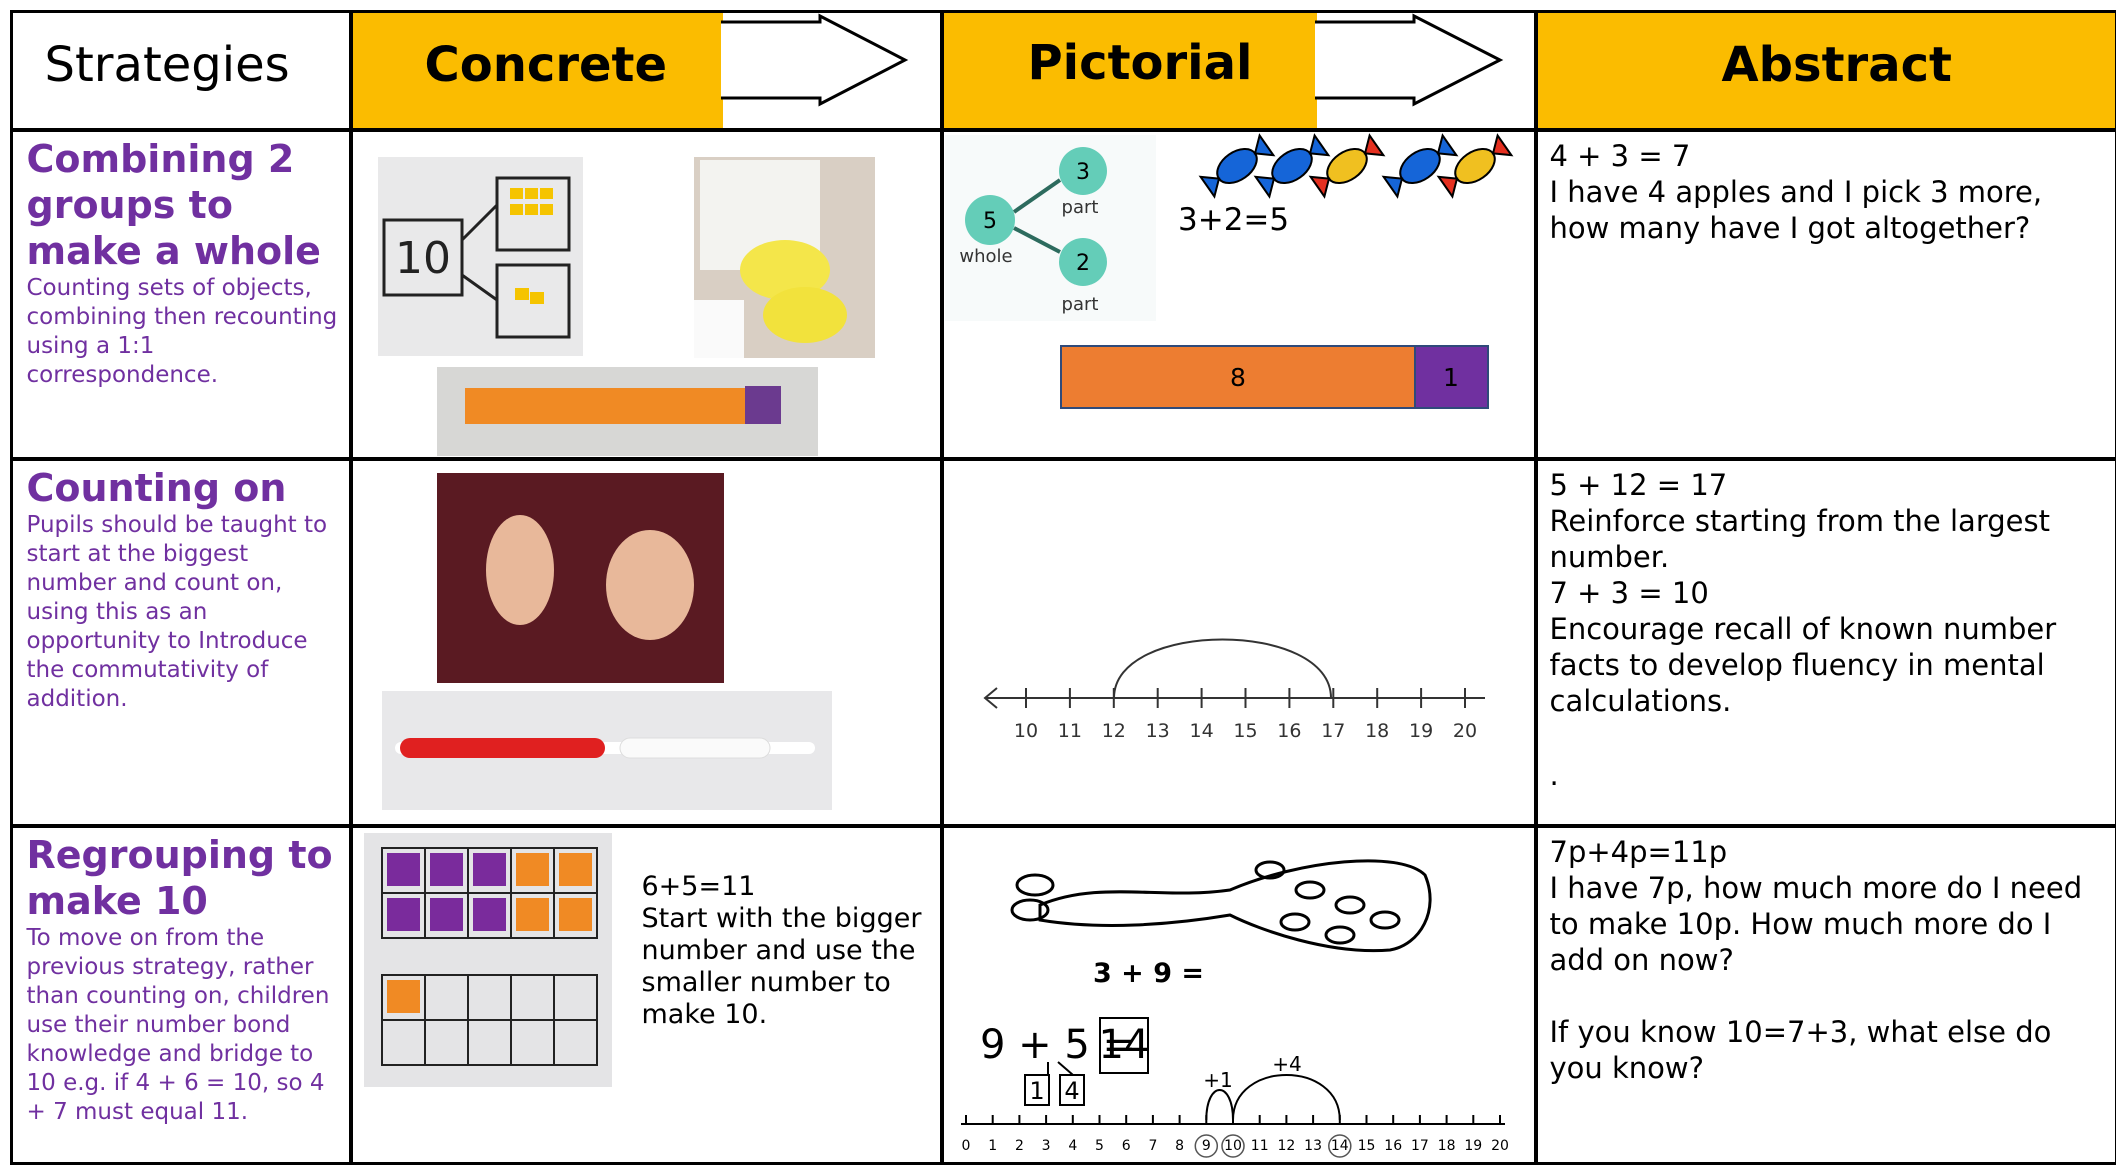  I want to click on abstract-line: 5 + 12 = 17, so click(1828, 485).